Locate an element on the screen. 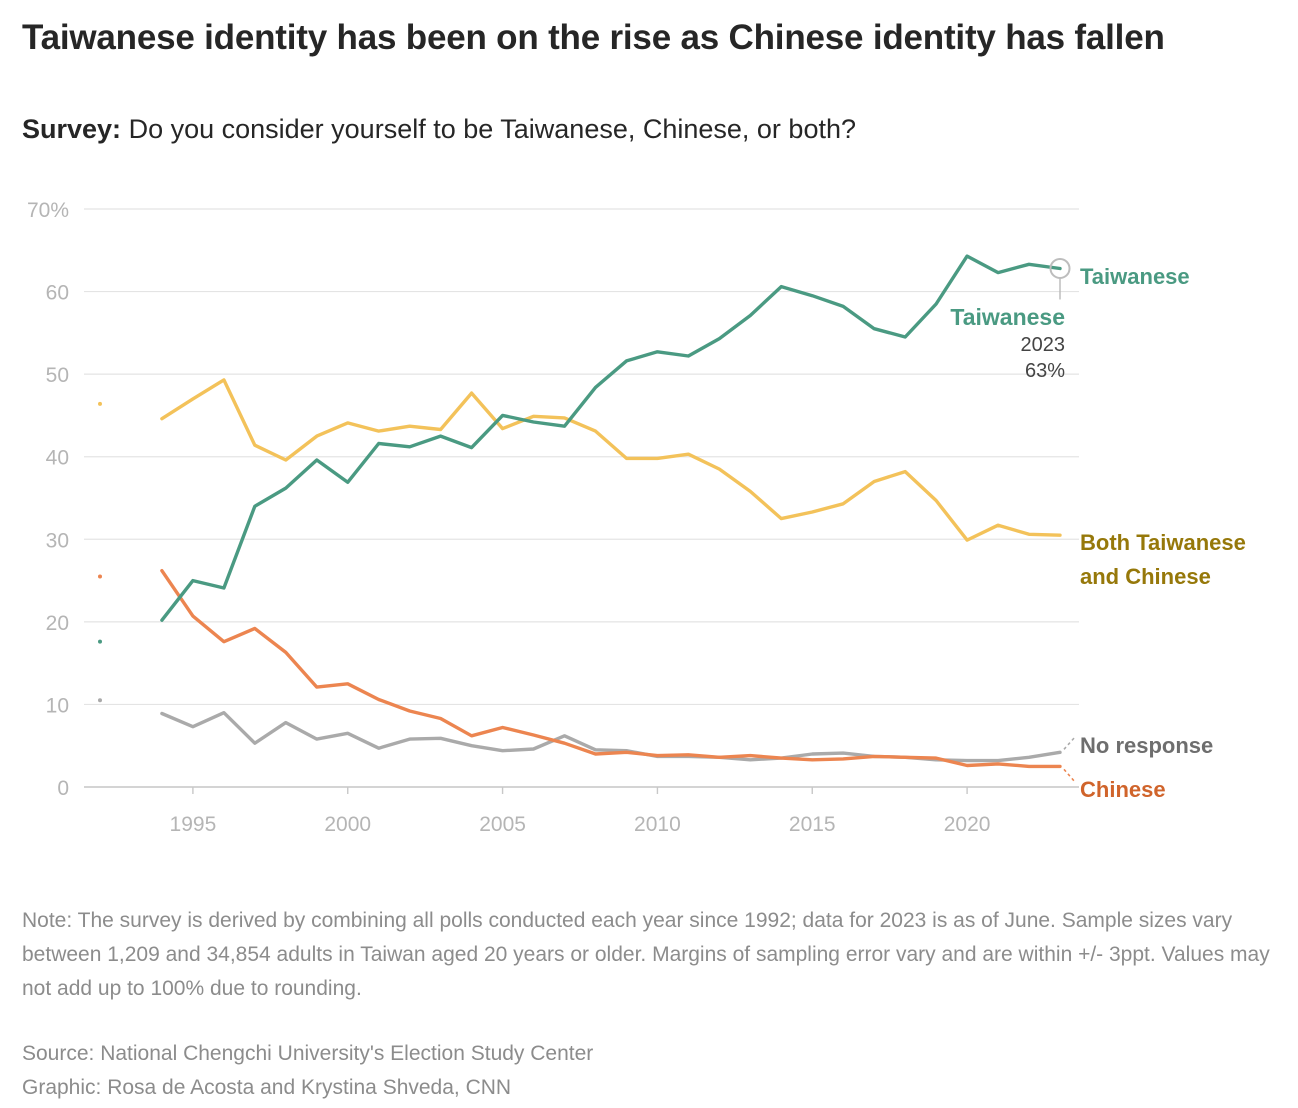  end-label-chinese: Chinese is located at coordinates (1123, 789).